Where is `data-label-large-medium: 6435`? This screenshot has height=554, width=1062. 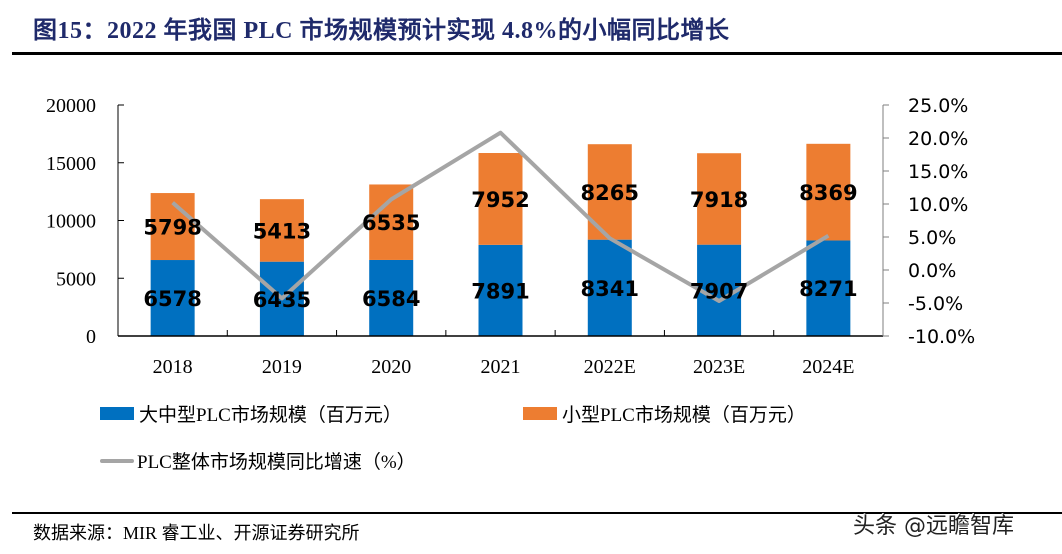 data-label-large-medium: 6435 is located at coordinates (282, 300).